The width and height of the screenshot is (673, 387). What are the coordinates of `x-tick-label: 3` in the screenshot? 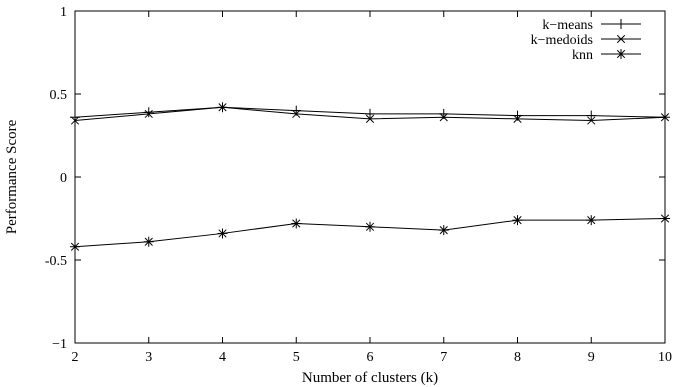 It's located at (148, 357).